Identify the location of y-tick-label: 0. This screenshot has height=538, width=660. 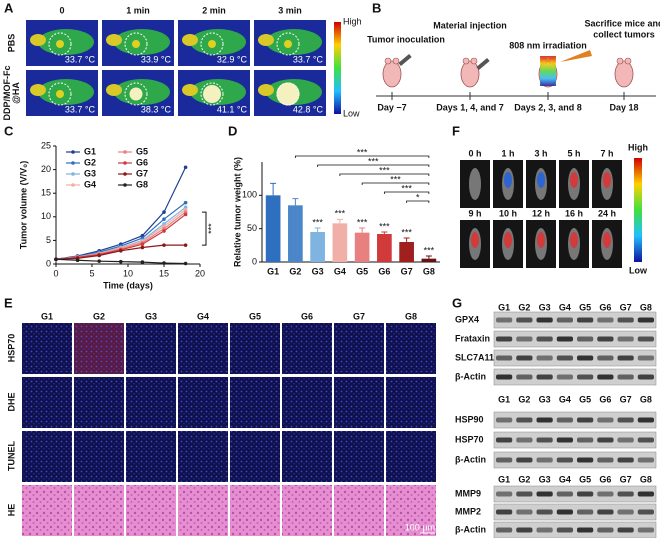
(48, 263).